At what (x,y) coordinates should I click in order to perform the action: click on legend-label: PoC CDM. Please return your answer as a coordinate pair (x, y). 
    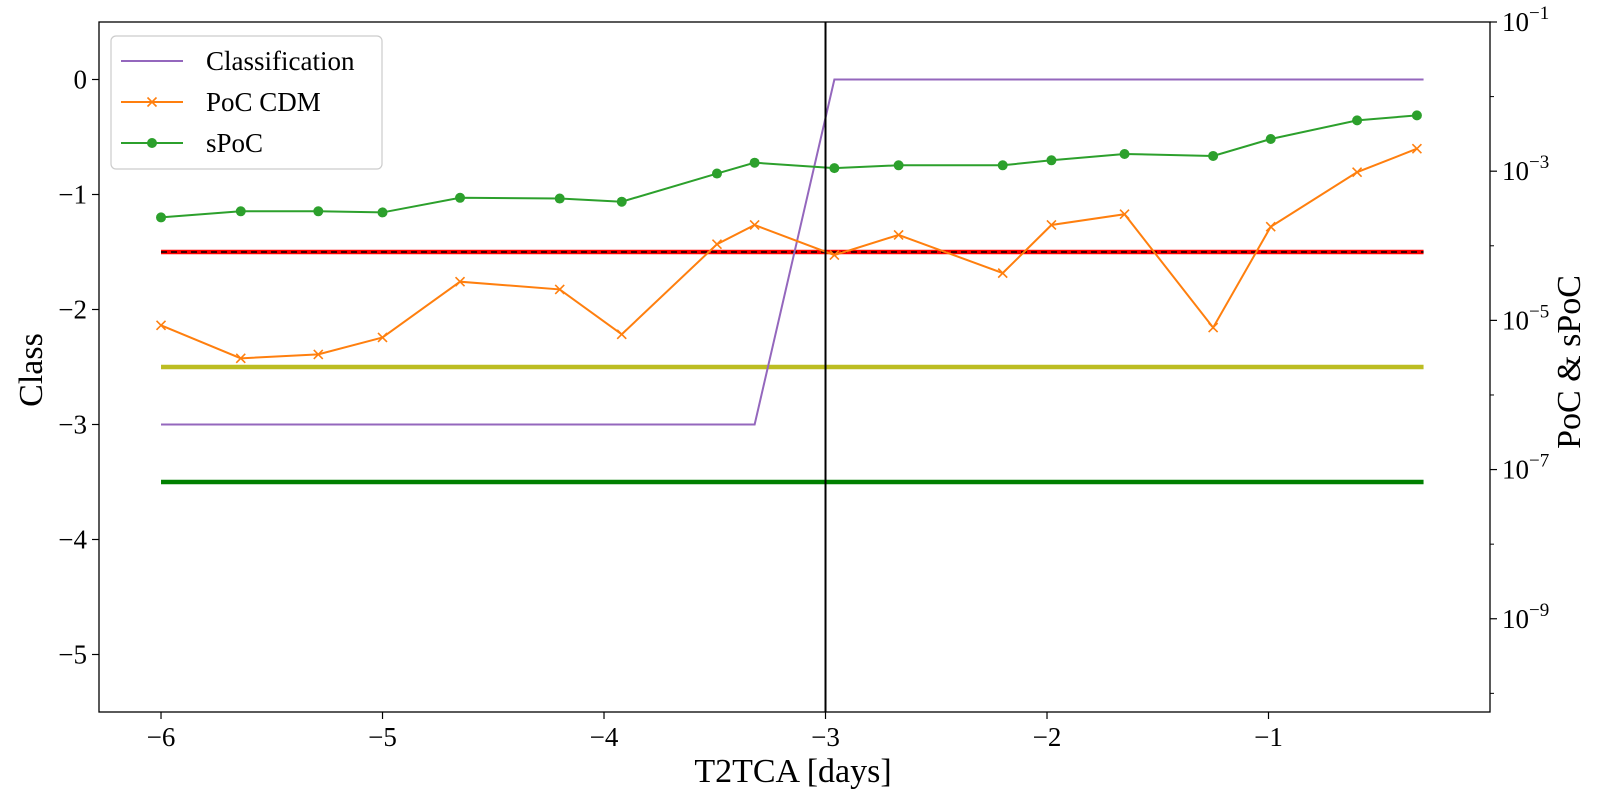
    Looking at the image, I should click on (263, 102).